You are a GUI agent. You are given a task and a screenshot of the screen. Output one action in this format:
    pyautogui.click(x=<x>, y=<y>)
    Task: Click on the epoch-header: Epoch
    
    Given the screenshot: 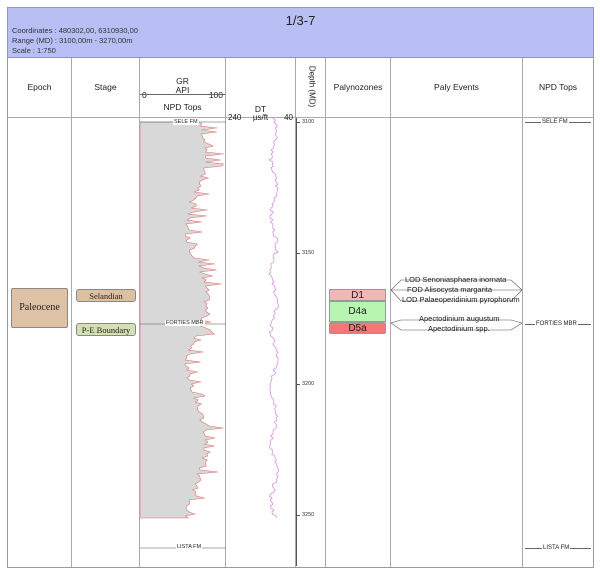 What is the action you would take?
    pyautogui.click(x=39, y=88)
    